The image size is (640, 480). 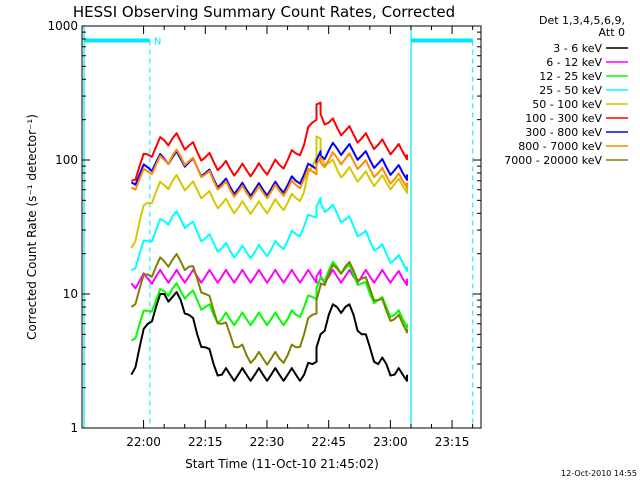 What do you see at coordinates (577, 48) in the screenshot?
I see `legend-label-1: 3 - 6 keV` at bounding box center [577, 48].